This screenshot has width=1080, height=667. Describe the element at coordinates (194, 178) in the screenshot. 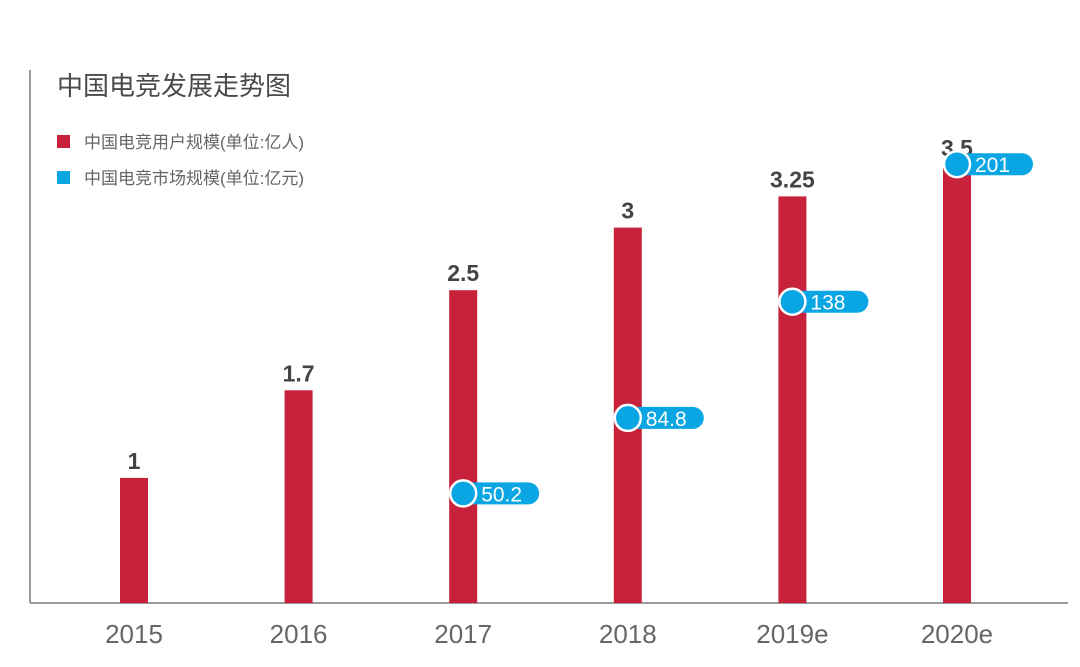

I see `legend-label-market: 中国电竞市场规模(单位:亿元)` at that location.